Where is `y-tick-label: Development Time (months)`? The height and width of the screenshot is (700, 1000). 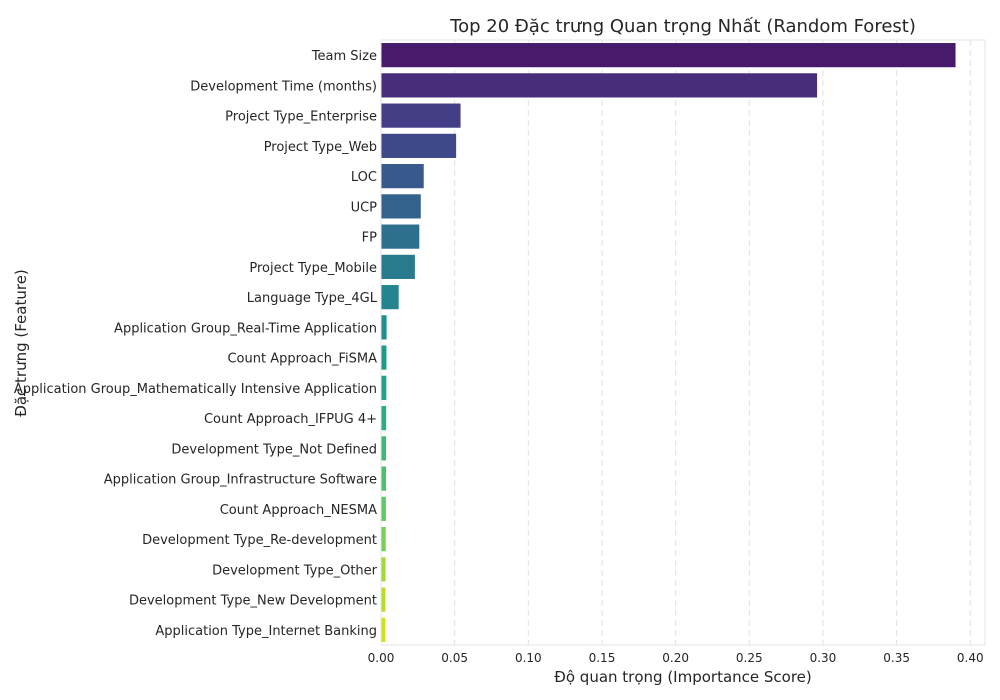 y-tick-label: Development Time (months) is located at coordinates (283, 86).